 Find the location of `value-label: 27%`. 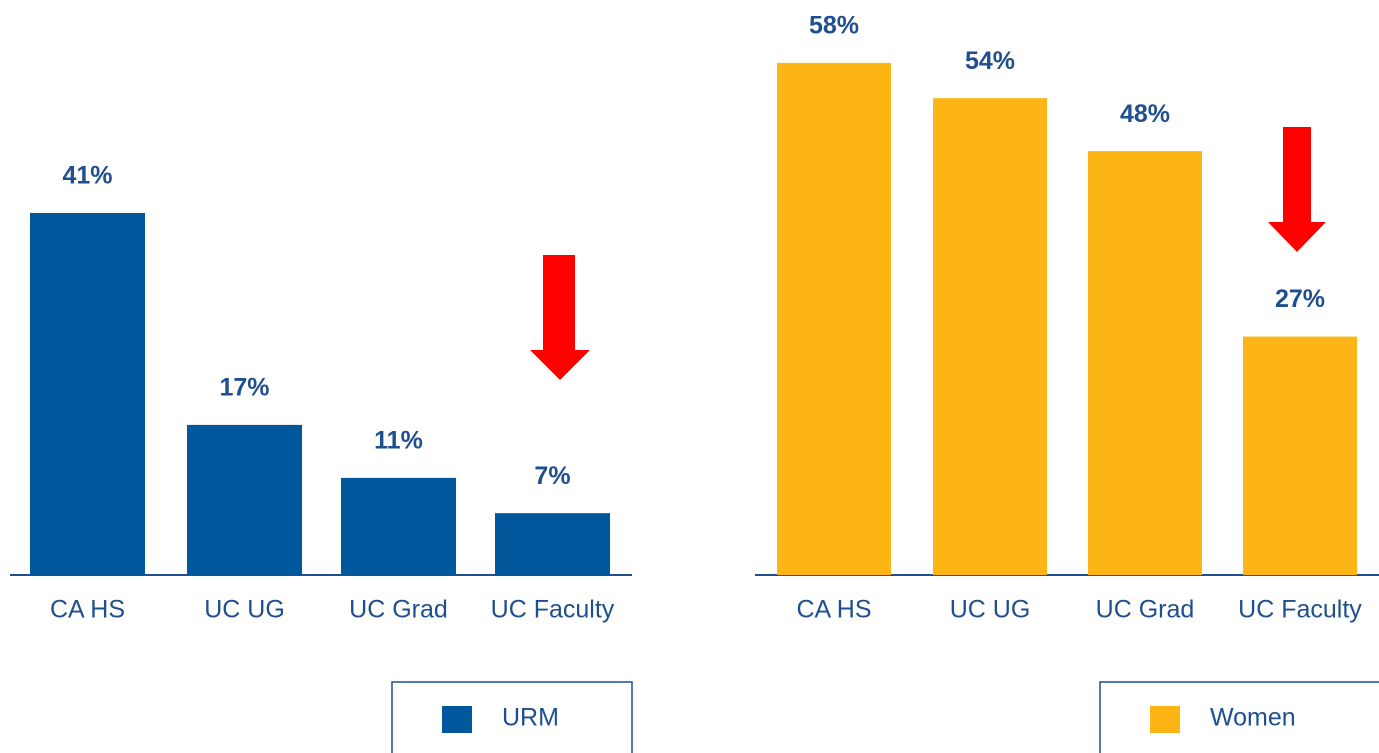

value-label: 27% is located at coordinates (1300, 299).